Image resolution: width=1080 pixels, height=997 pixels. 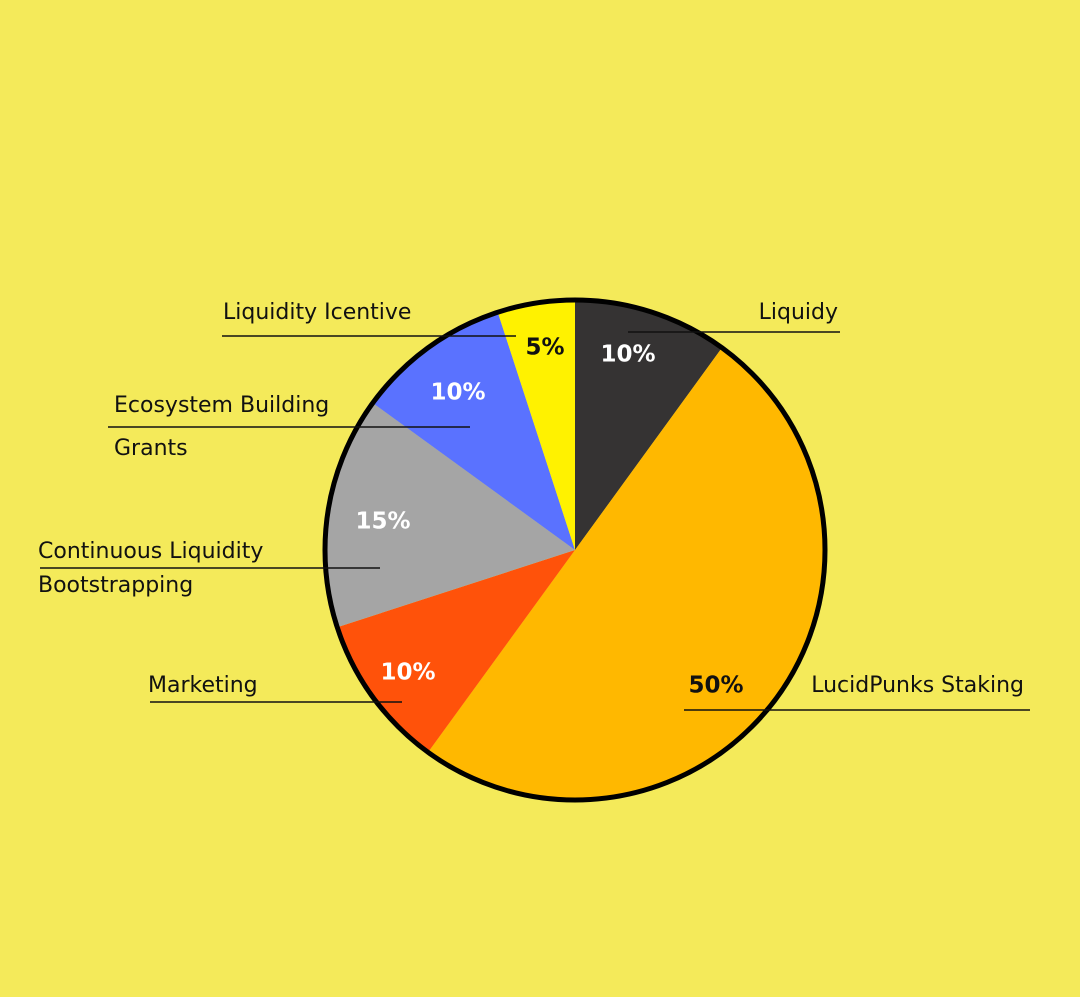 I want to click on category-label-line: Continuous Liquidity, so click(x=150, y=551).